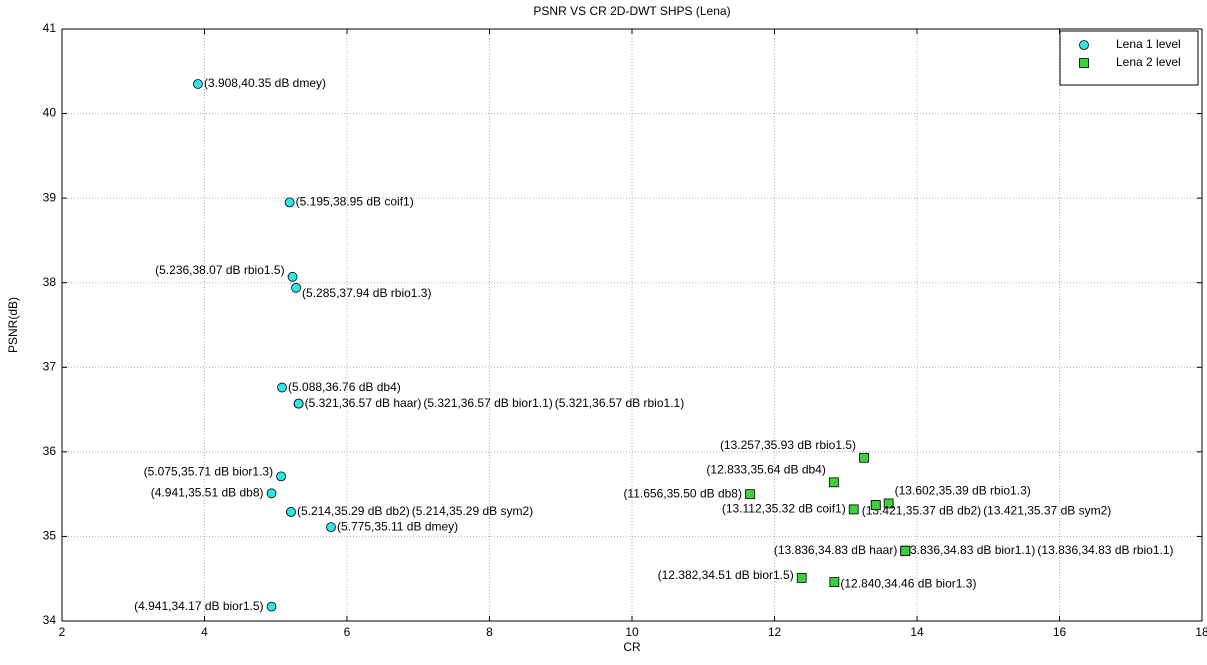 This screenshot has width=1207, height=665. What do you see at coordinates (50, 113) in the screenshot?
I see `y-tick-label: 40` at bounding box center [50, 113].